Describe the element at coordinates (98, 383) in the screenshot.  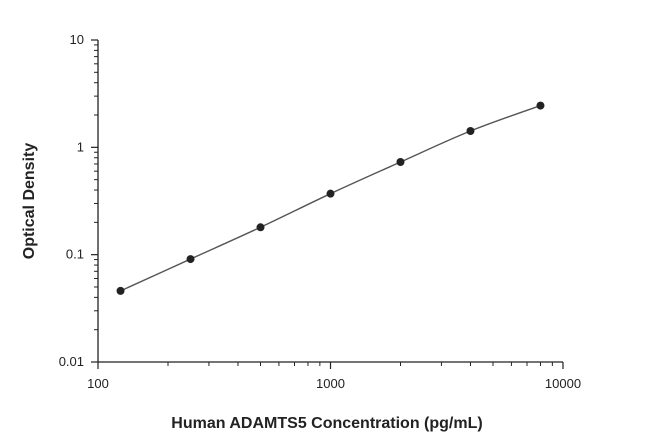
I see `x-tick-label: 100` at that location.